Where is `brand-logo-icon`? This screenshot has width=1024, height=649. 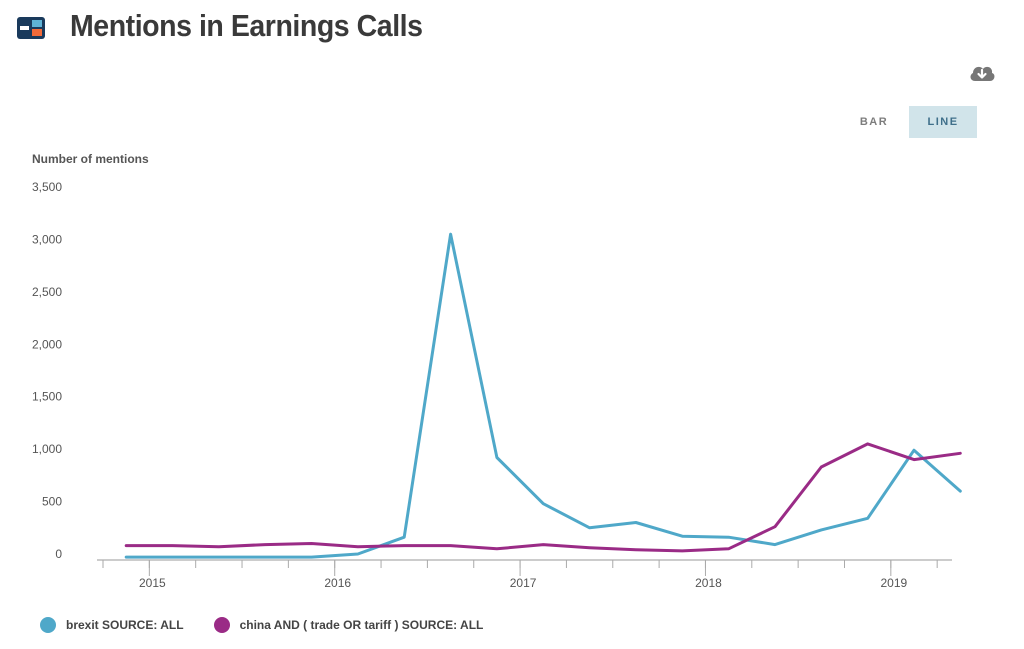
brand-logo-icon is located at coordinates (31, 28).